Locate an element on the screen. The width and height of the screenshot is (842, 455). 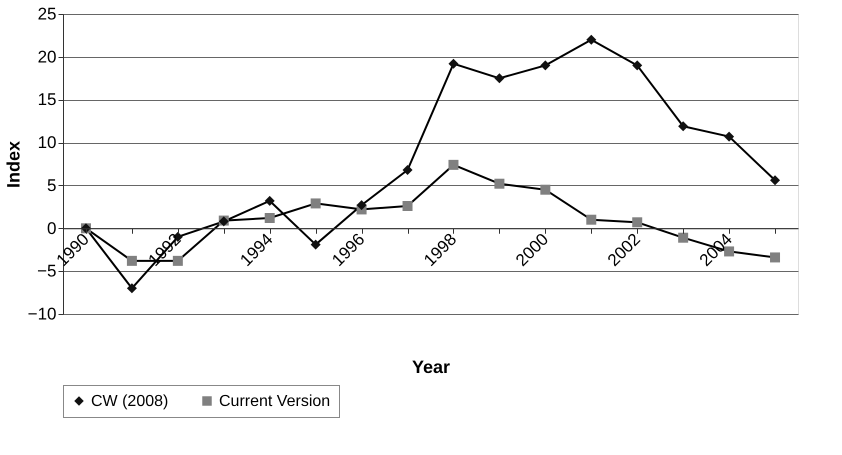
legend-label: CW (2008) is located at coordinates (129, 401).